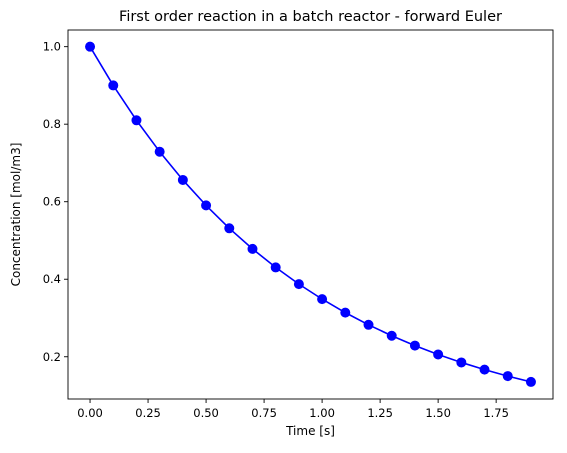 The image size is (567, 453). I want to click on y-tick-label: 0.2, so click(52, 357).